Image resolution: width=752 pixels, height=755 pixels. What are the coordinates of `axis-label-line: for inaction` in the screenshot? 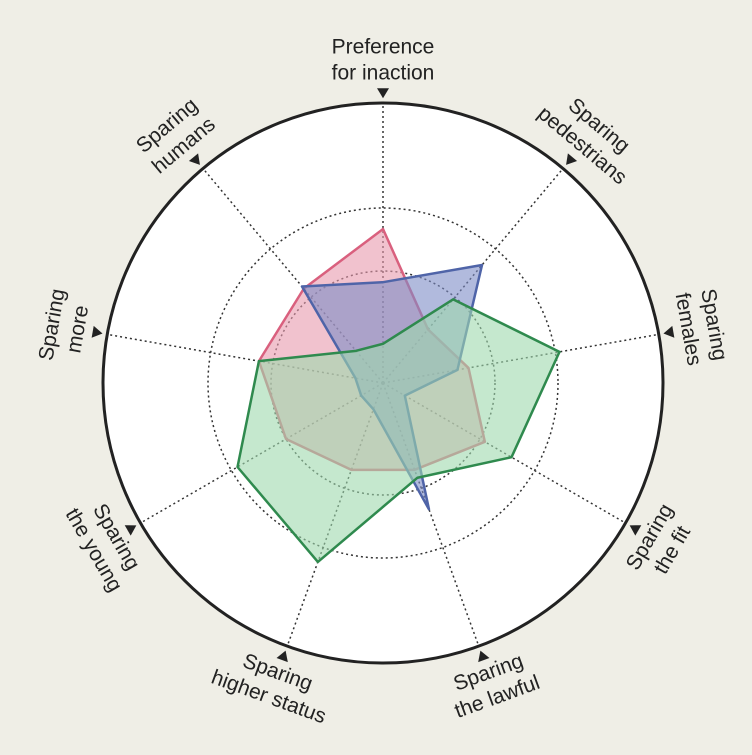 It's located at (383, 73).